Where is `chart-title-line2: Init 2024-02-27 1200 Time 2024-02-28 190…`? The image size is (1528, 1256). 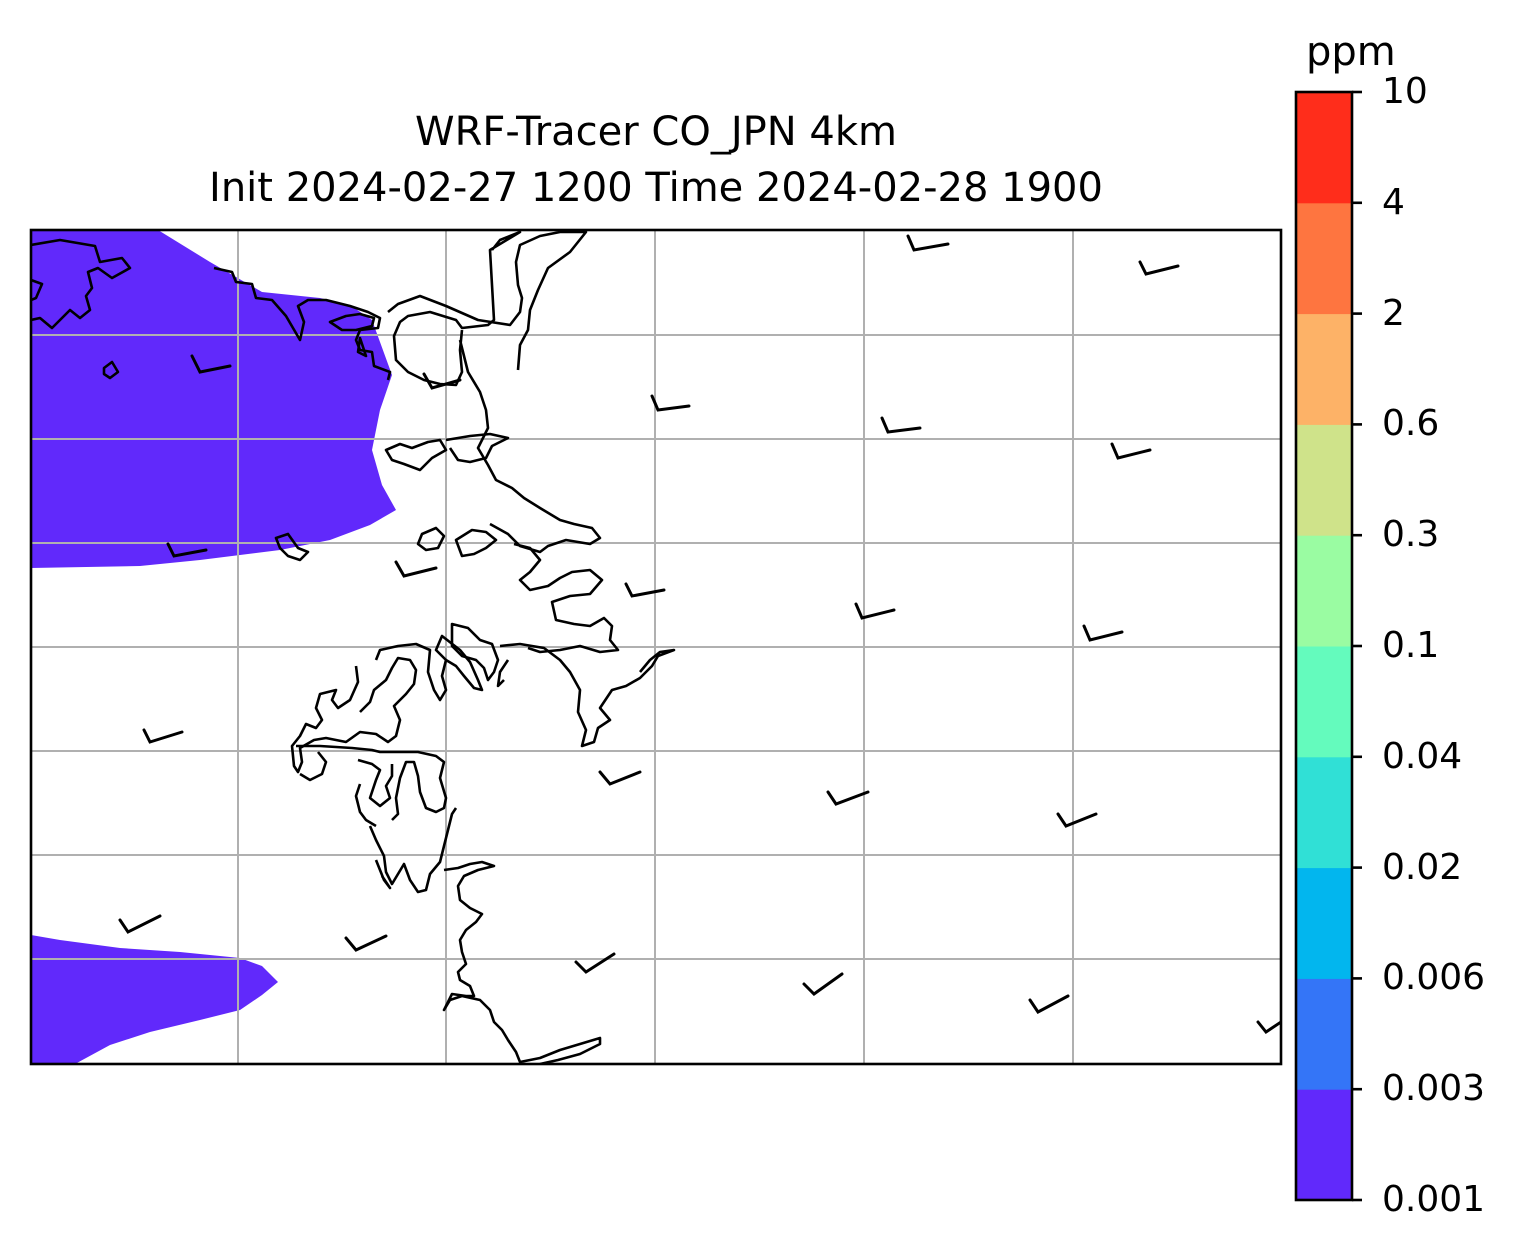 chart-title-line2: Init 2024-02-27 1200 Time 2024-02-28 190… is located at coordinates (656, 188).